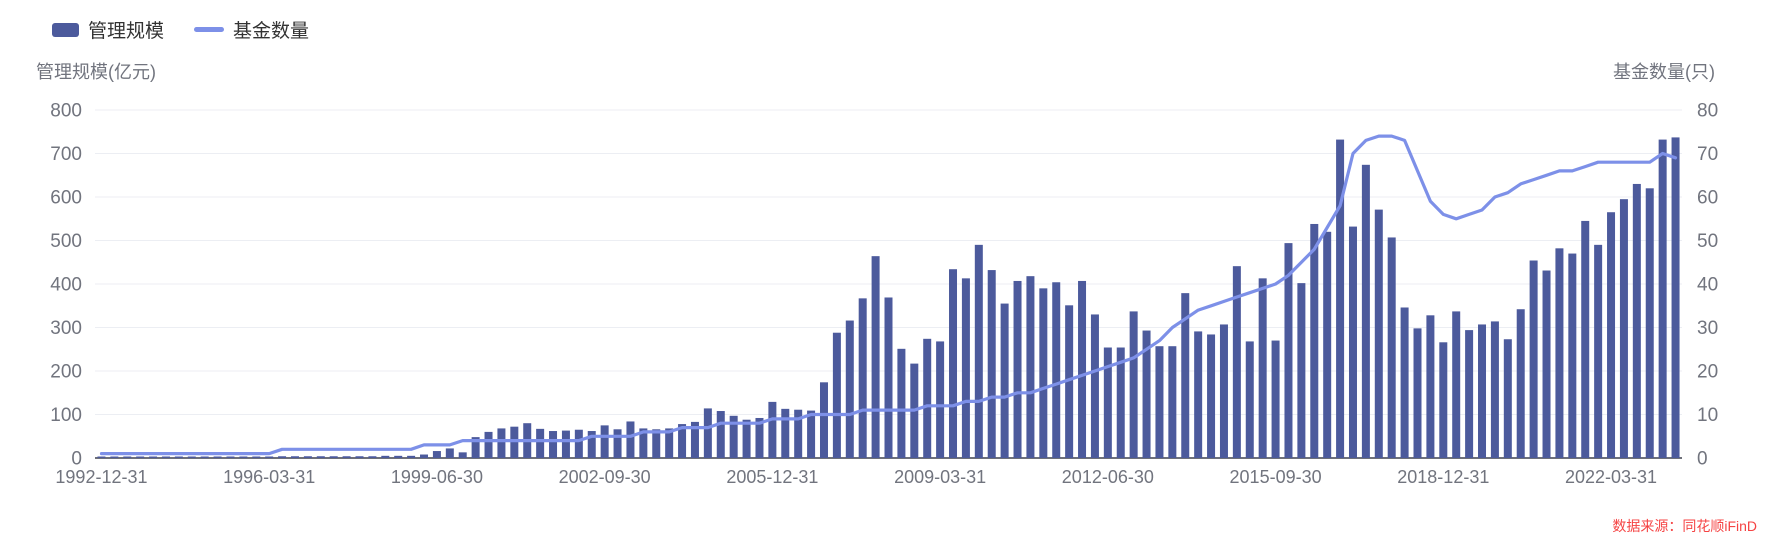 The image size is (1771, 544). Describe the element at coordinates (66, 154) in the screenshot. I see `left-axis-tick-label: 700` at that location.